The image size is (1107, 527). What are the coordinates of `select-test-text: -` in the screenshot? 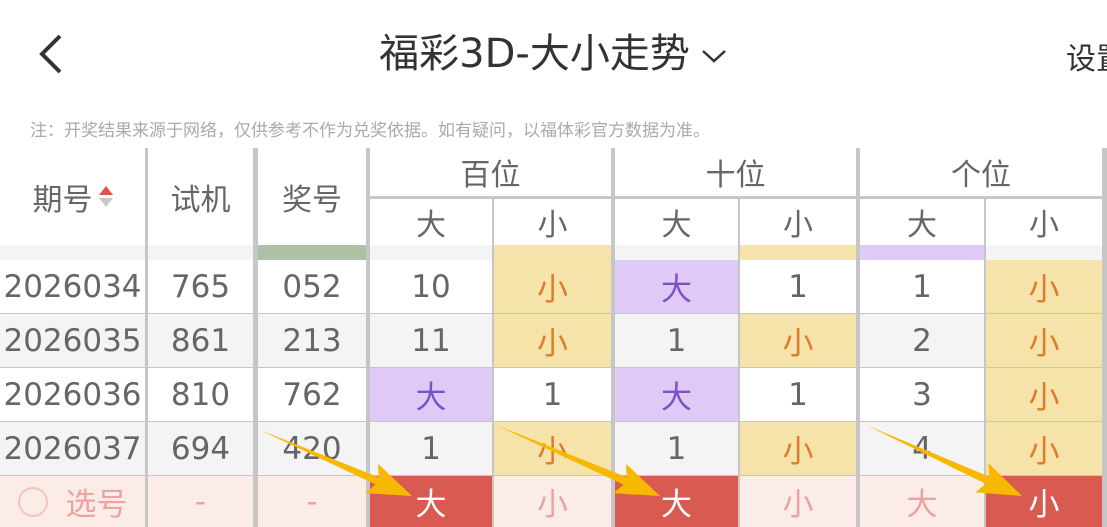 It's located at (200, 501).